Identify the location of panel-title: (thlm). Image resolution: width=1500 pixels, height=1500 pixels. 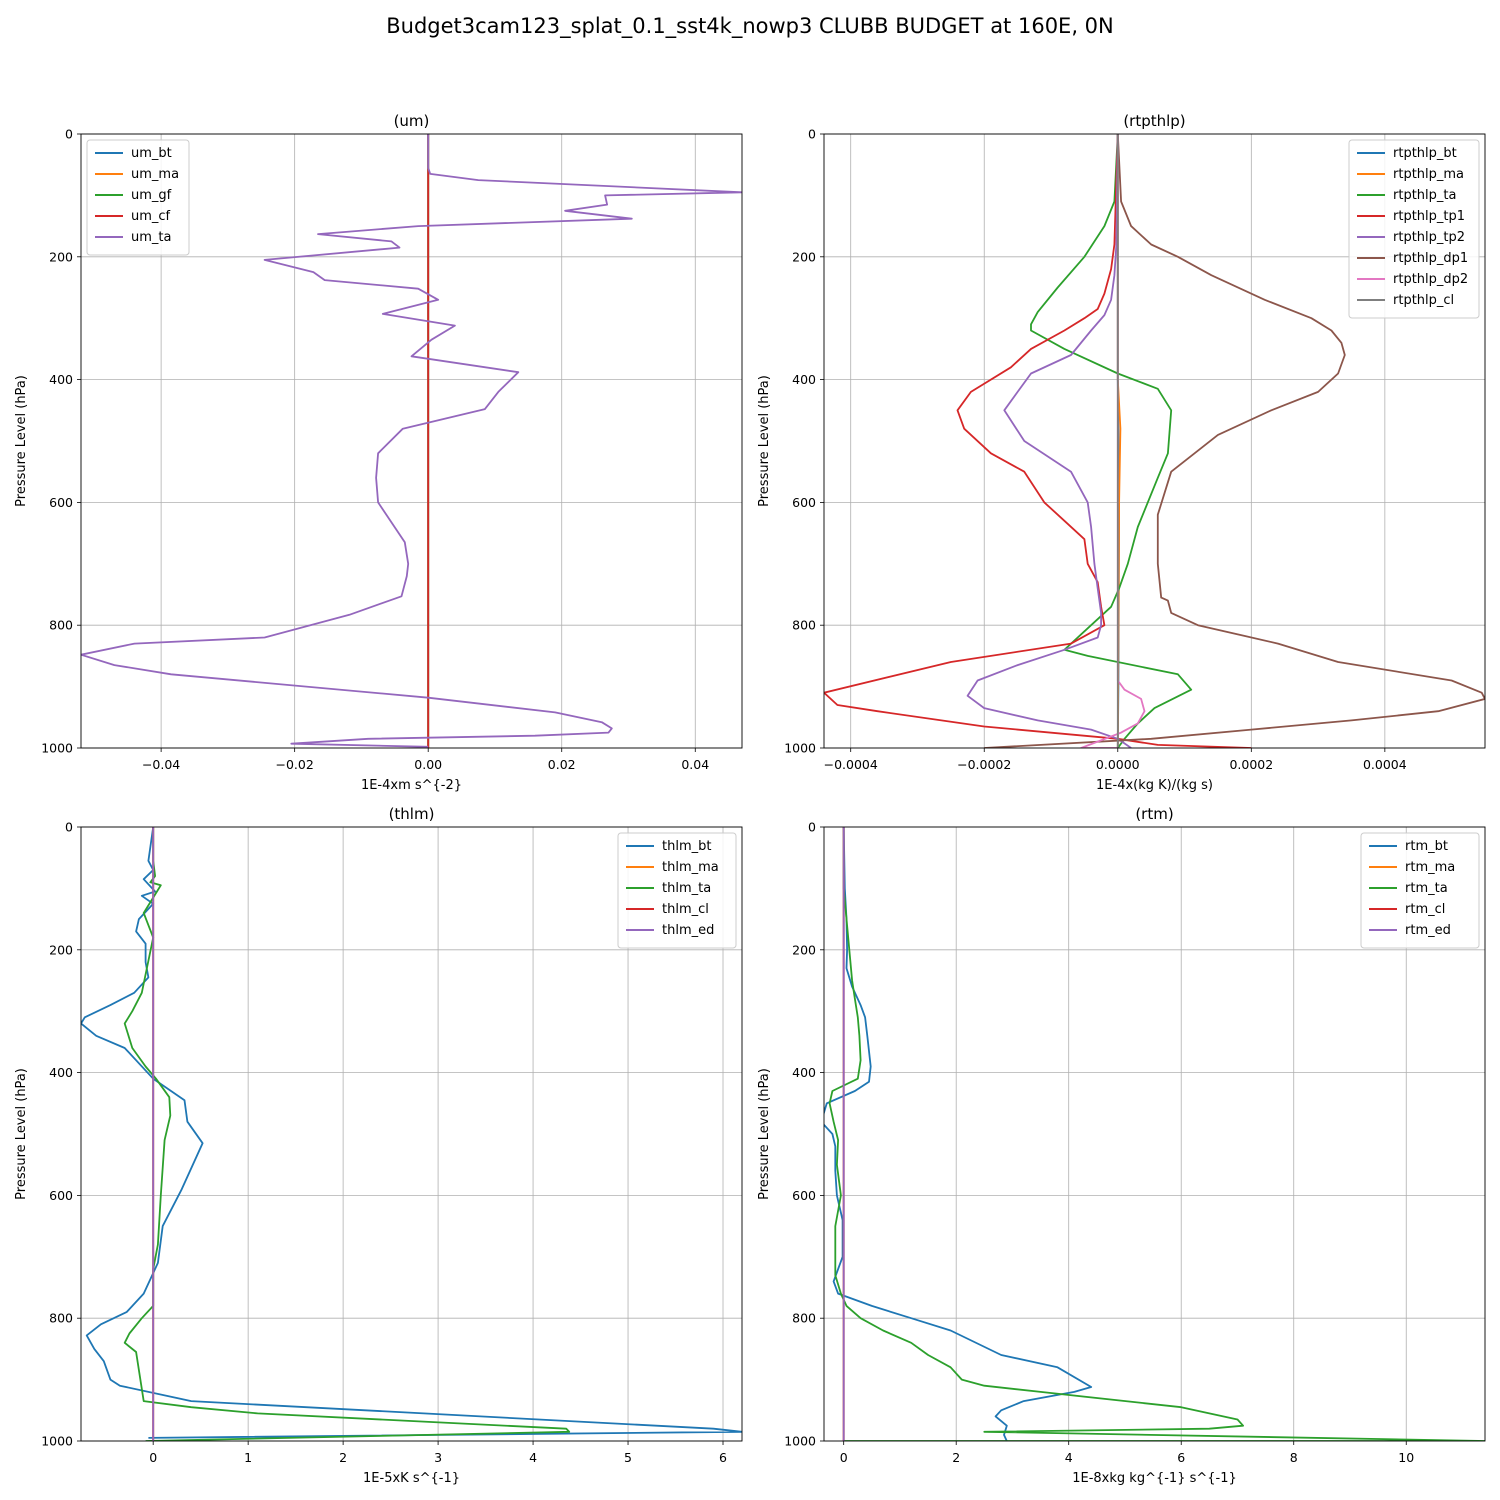
(412, 814).